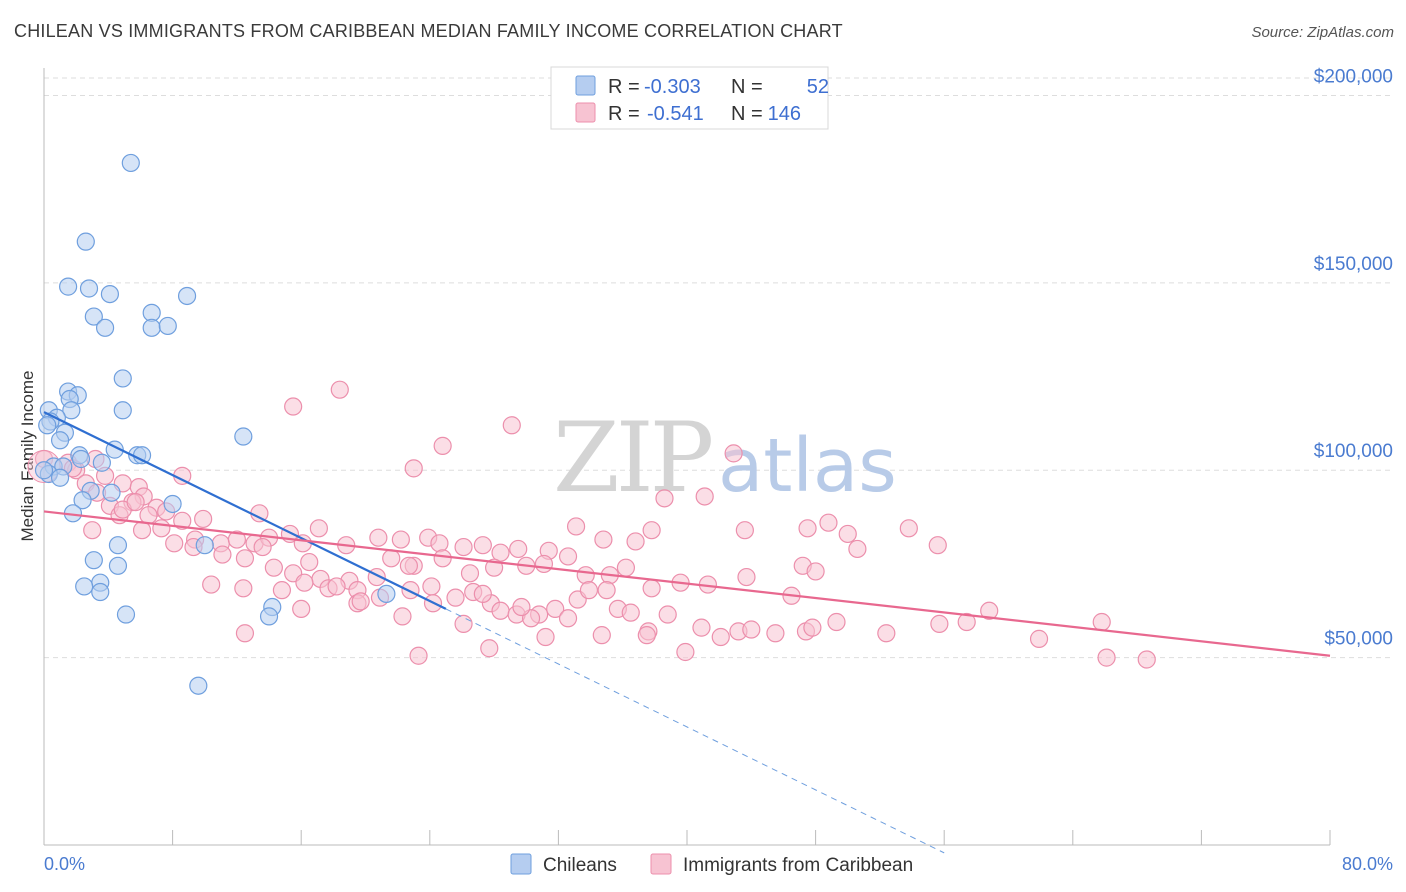 This screenshot has width=1406, height=892. What do you see at coordinates (1358, 639) in the screenshot?
I see `y-tick-label: $50,000` at bounding box center [1358, 639].